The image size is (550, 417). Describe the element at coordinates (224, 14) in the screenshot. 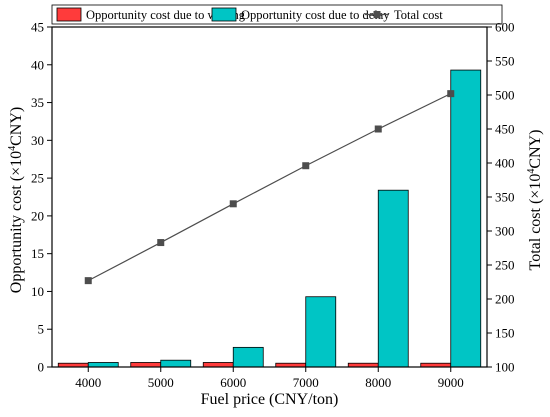

I see `legend-swatch-delay` at that location.